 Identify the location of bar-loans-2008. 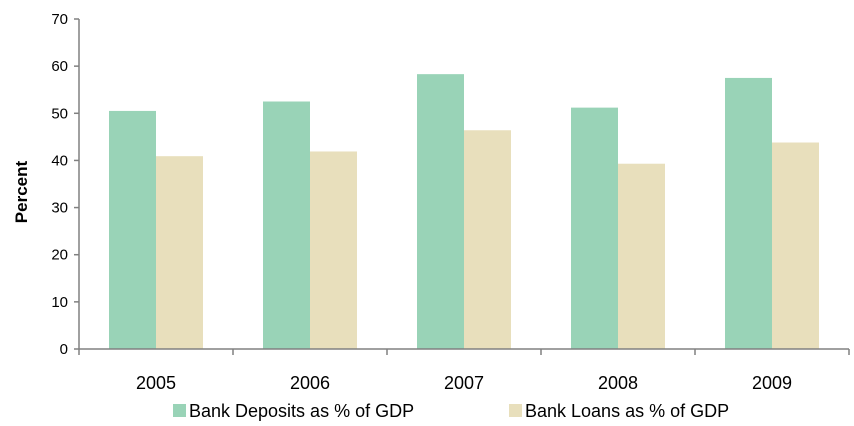
(641, 256).